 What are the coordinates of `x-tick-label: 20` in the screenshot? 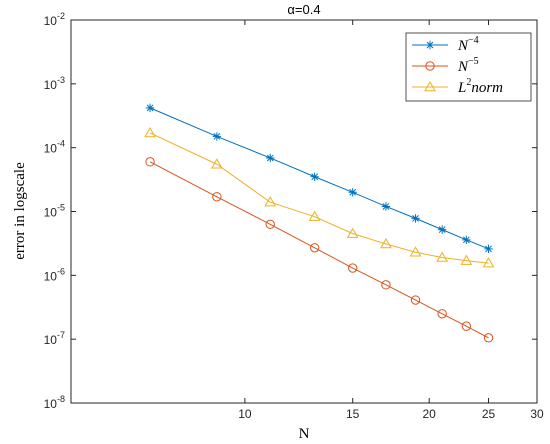 It's located at (430, 414).